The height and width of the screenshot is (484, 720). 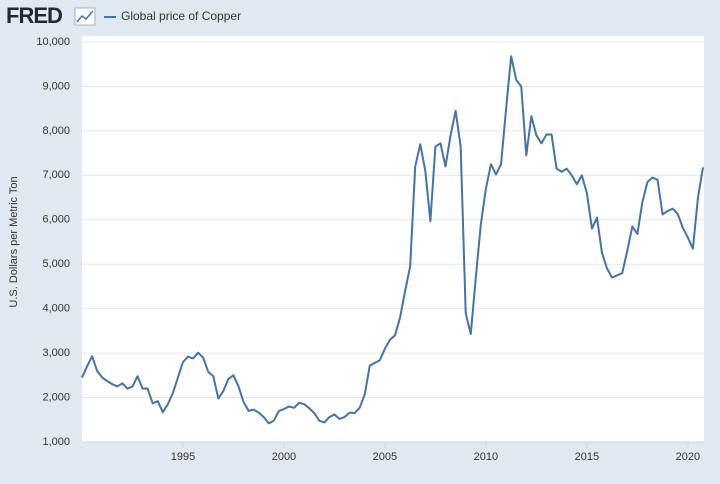 I want to click on x-tick-label: 2005, so click(x=385, y=457).